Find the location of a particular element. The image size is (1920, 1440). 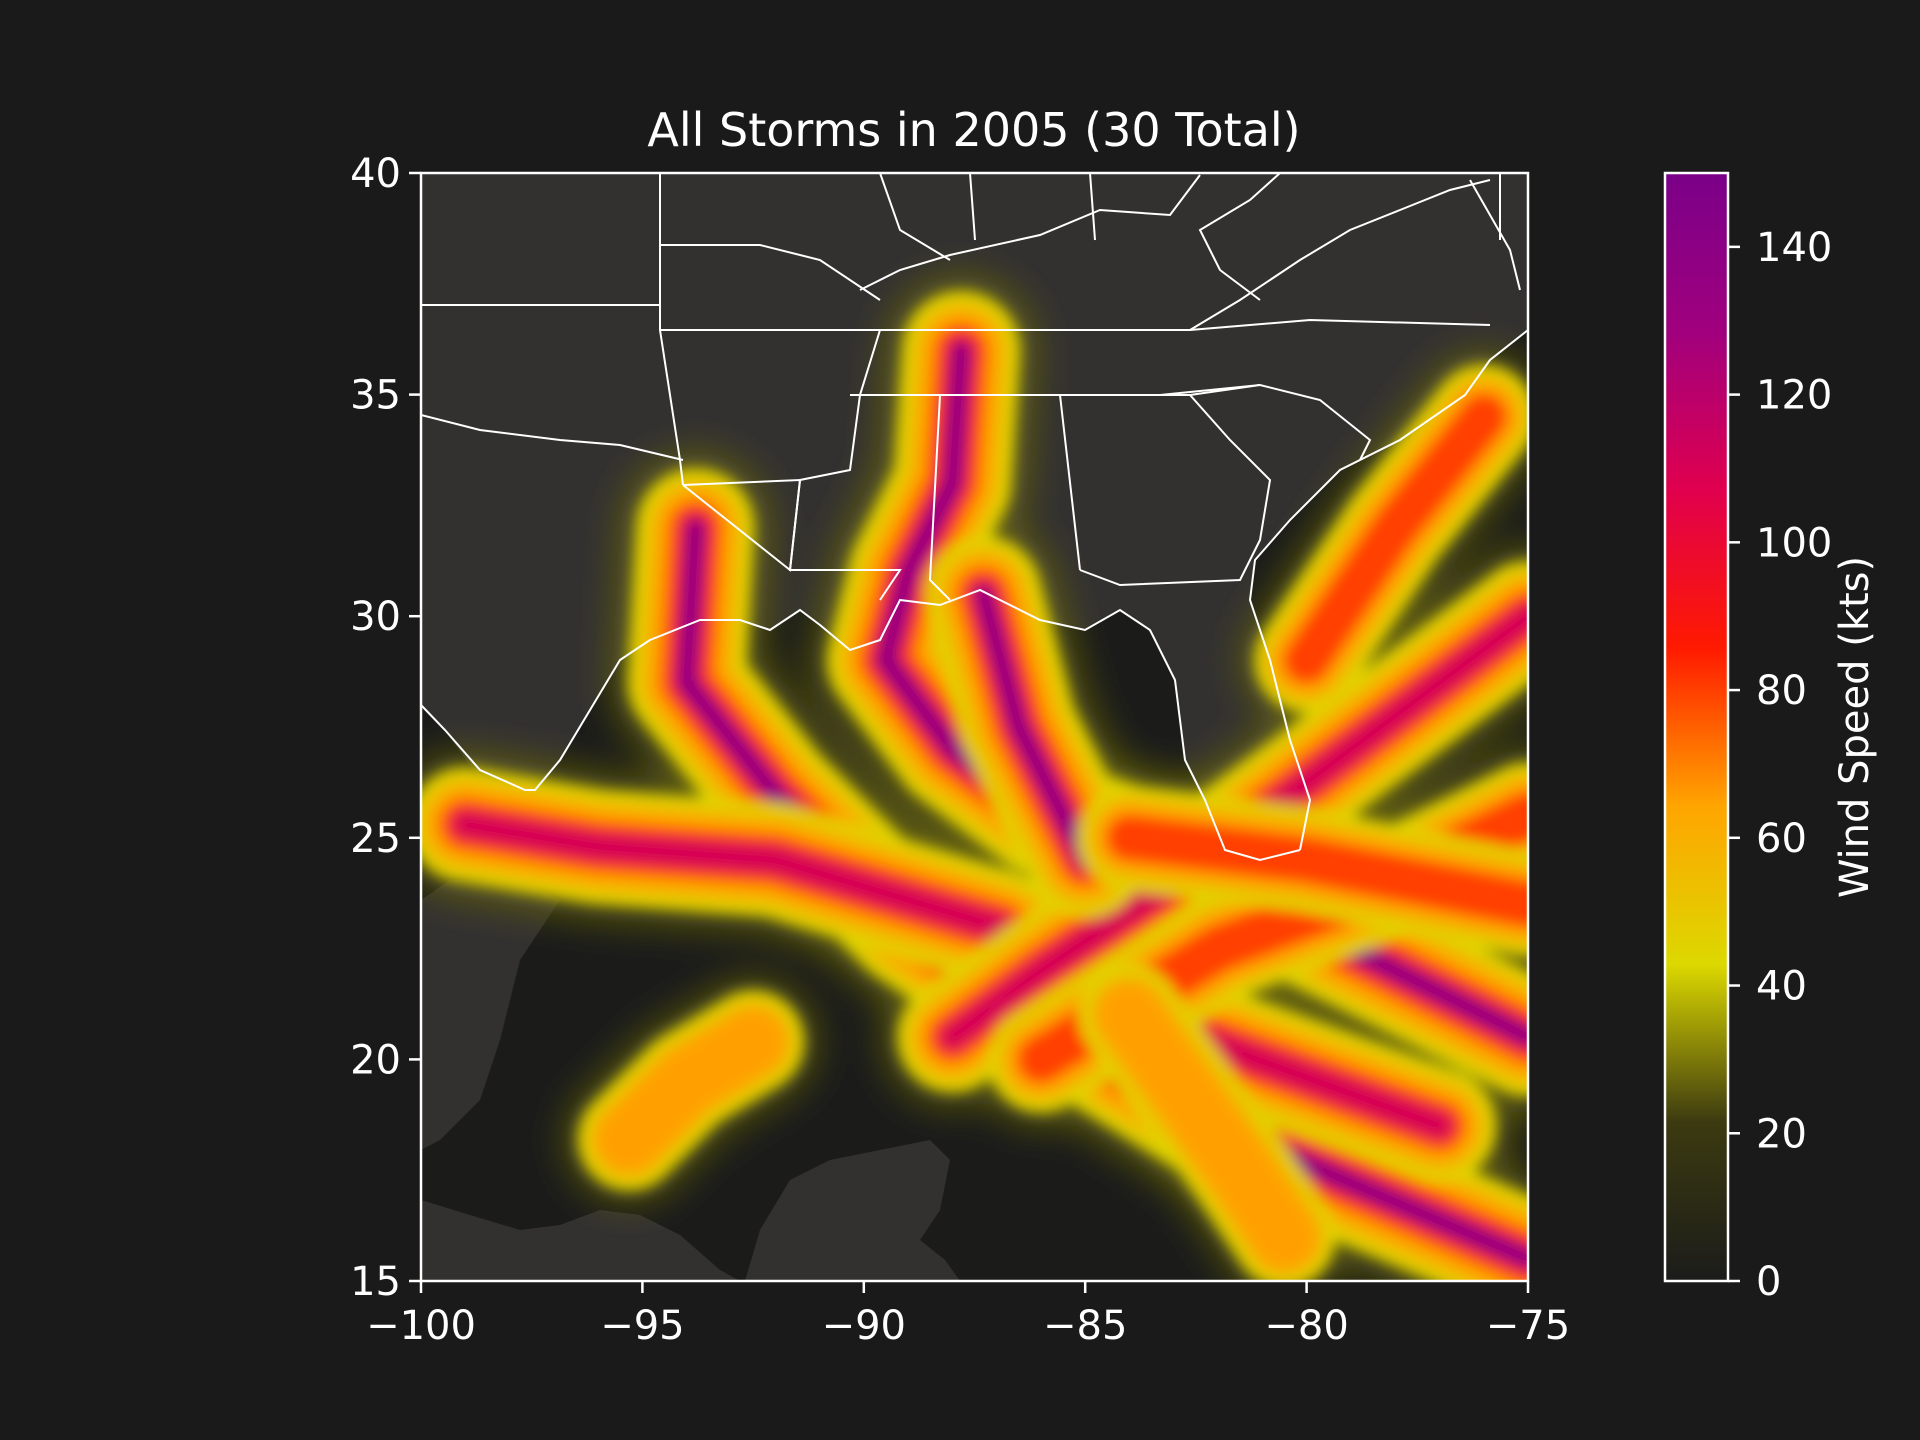

x-tick-label: −75 is located at coordinates (1528, 1326).